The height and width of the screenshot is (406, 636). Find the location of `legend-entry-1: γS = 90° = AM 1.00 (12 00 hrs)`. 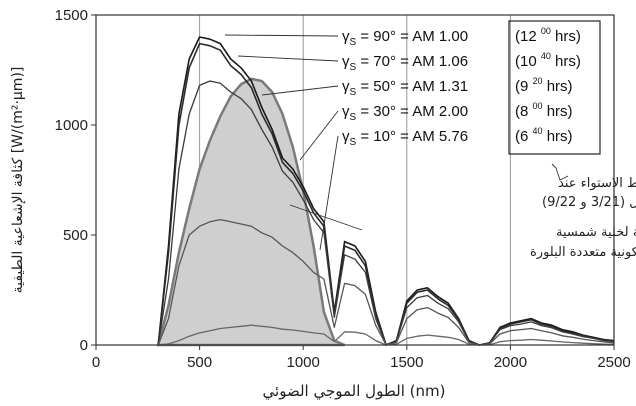

legend-entry-1: γS = 90° = AM 1.00 (12 00 hrs) is located at coordinates (461, 37).